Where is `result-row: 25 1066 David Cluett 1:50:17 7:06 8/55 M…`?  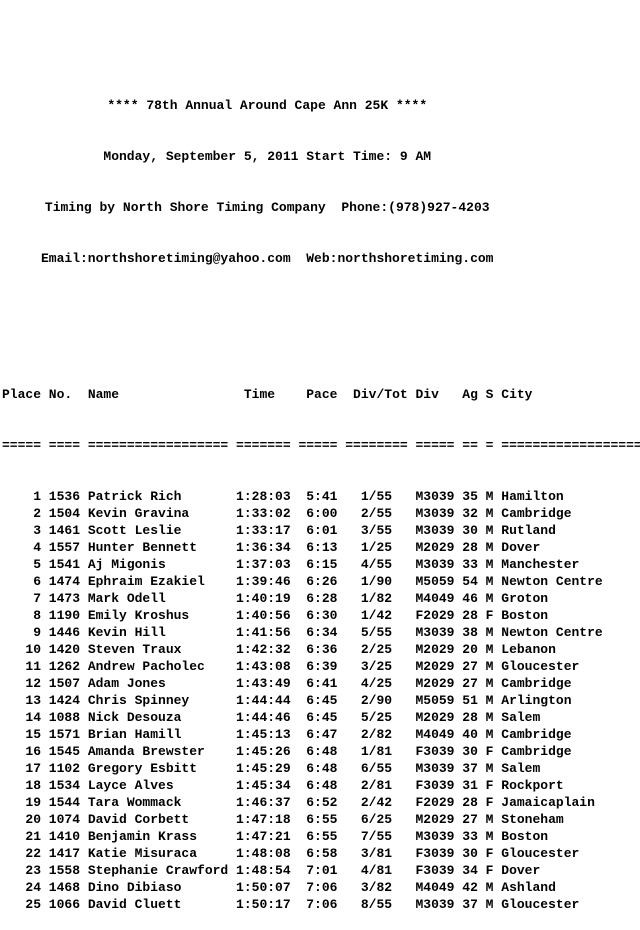 result-row: 25 1066 David Cluett 1:50:17 7:06 8/55 M… is located at coordinates (321, 904).